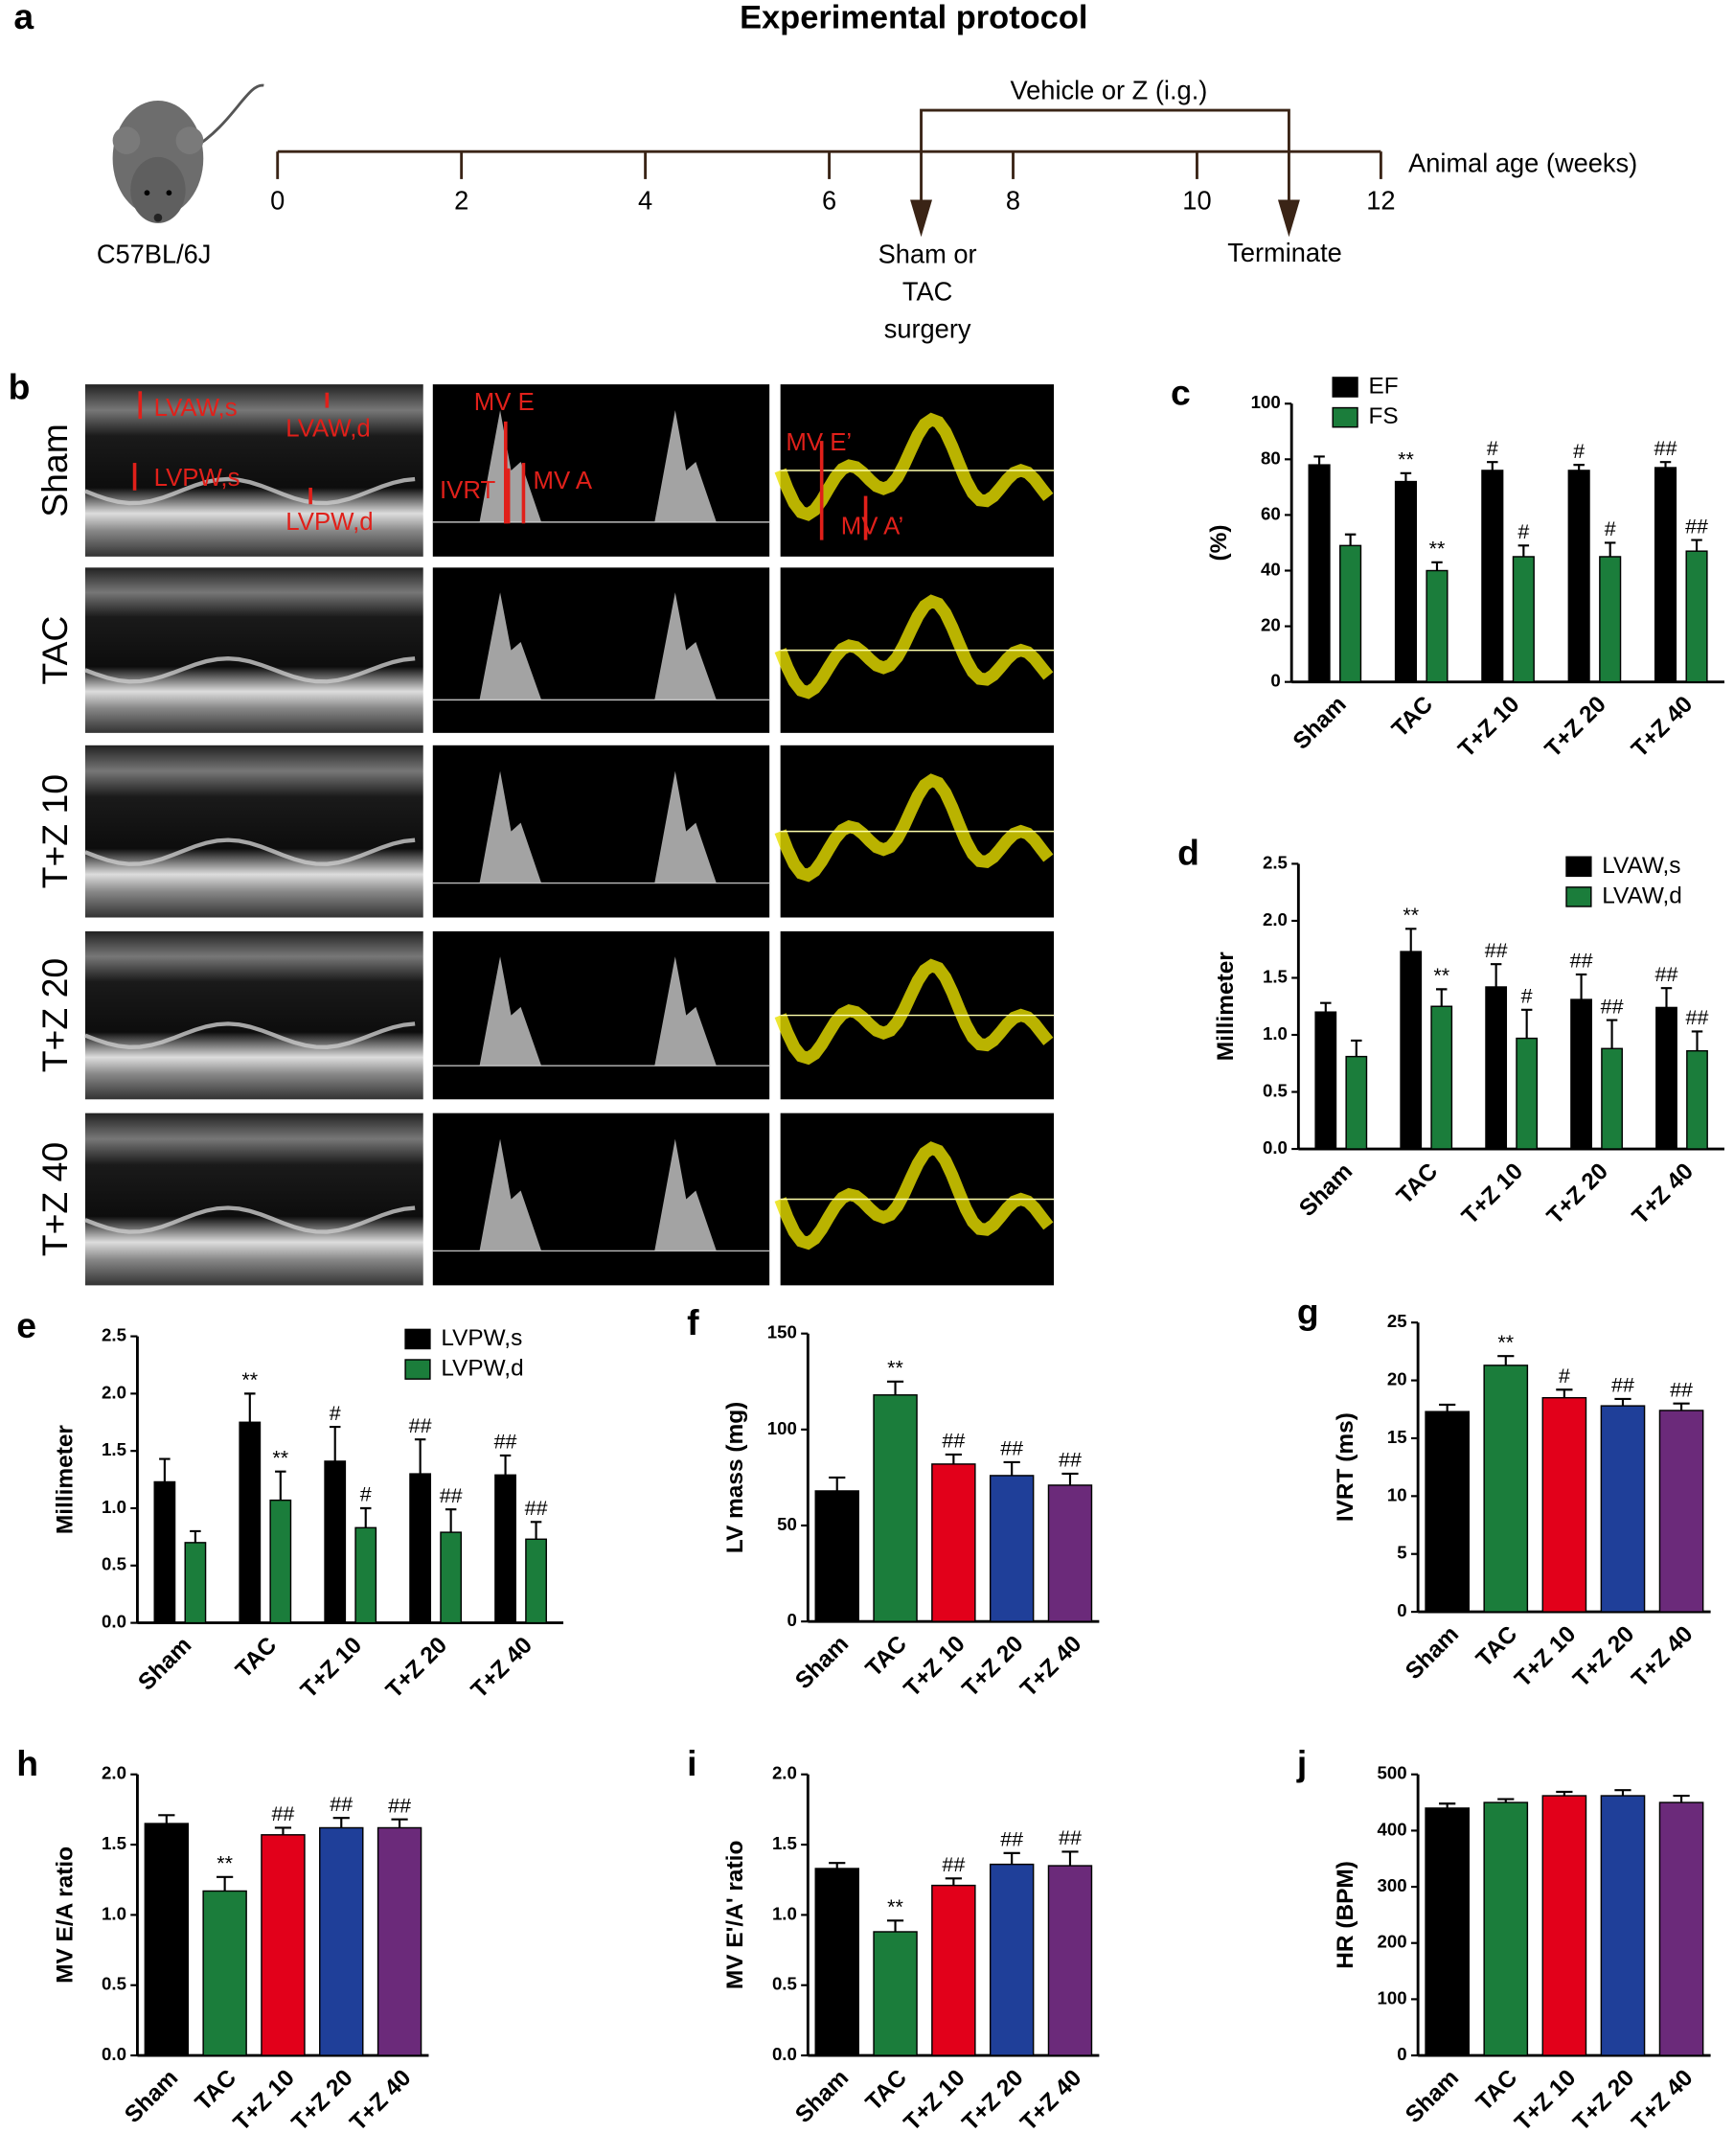 The width and height of the screenshot is (1734, 2156). I want to click on y-tick-label: 20, so click(1397, 1378).